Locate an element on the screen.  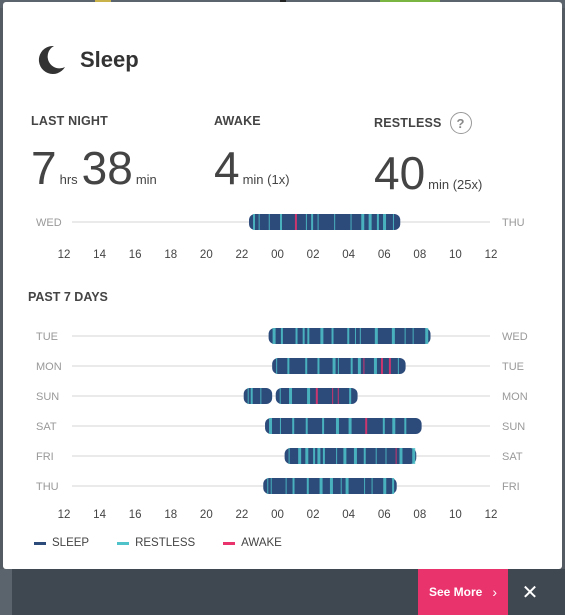
sleep-bar is located at coordinates (343, 426).